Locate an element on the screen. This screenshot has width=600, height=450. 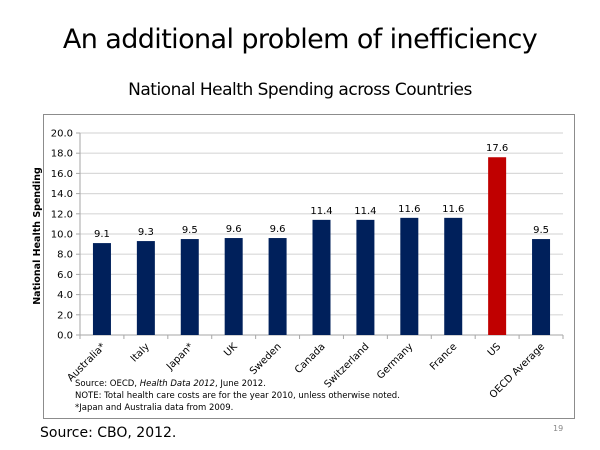
y-tick-label: 4.0 is located at coordinates (65, 295).